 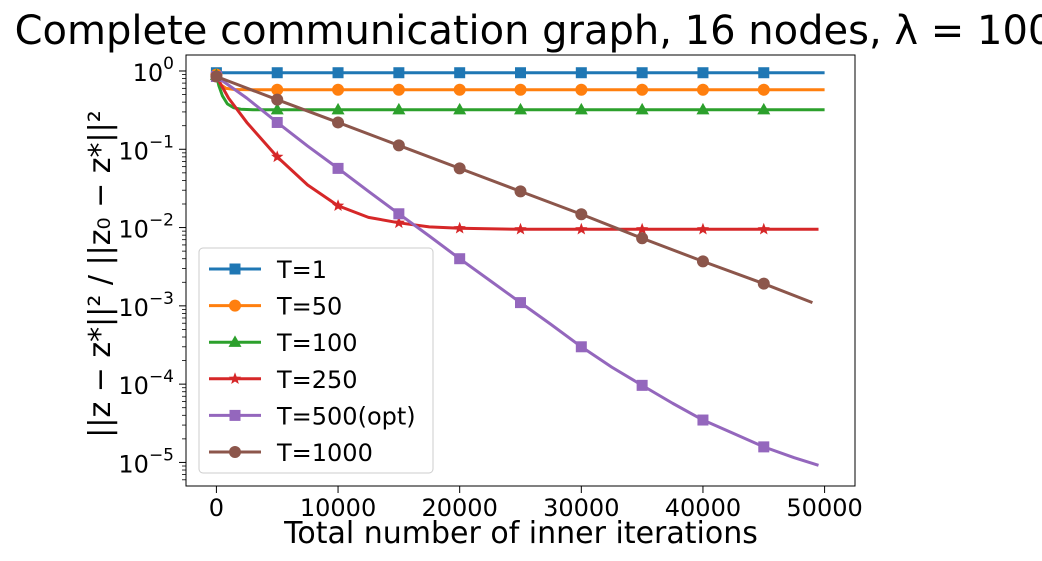 I want to click on legend-label: T=100, so click(x=317, y=343).